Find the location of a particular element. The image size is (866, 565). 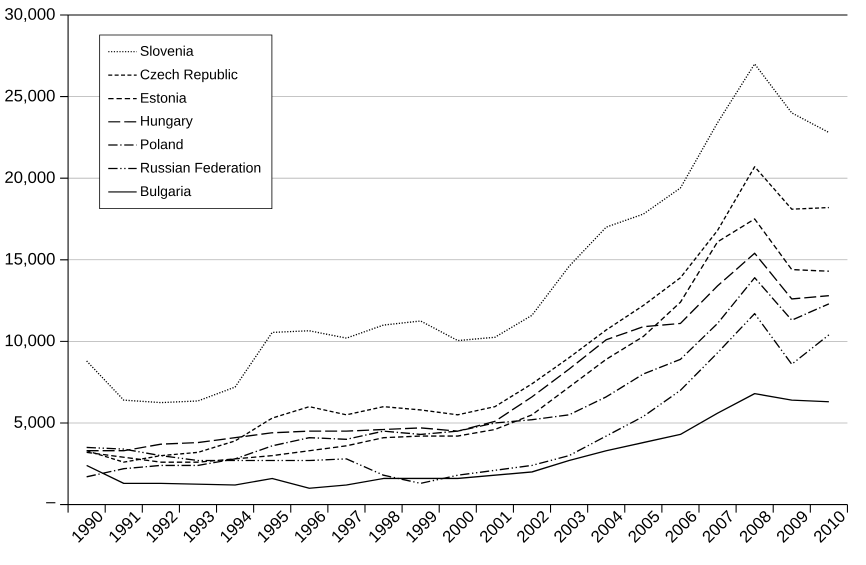

y-tick-label: 10,000 is located at coordinates (30, 341).